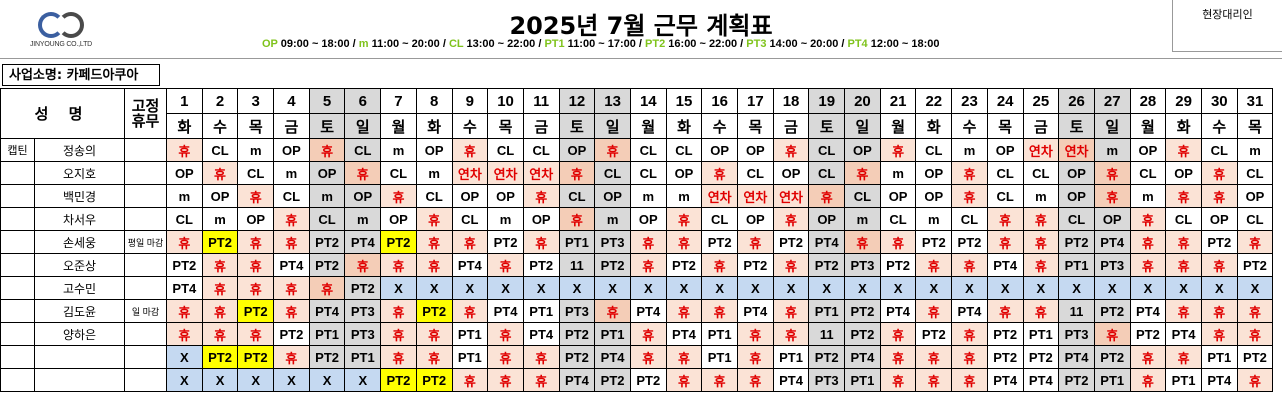 This screenshot has width=1282, height=402. Describe the element at coordinates (577, 265) in the screenshot. I see `shift-cell: 11` at that location.